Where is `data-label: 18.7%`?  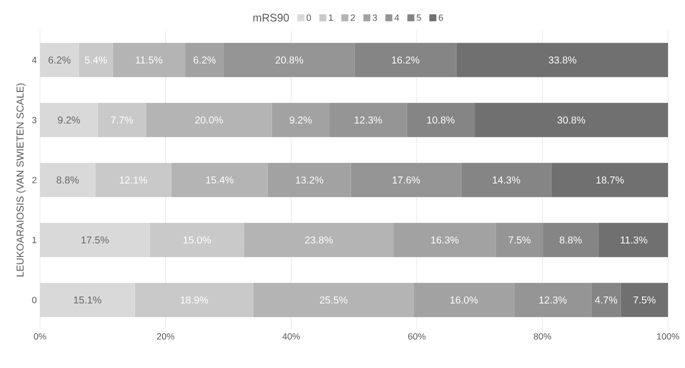
data-label: 18.7% is located at coordinates (610, 180).